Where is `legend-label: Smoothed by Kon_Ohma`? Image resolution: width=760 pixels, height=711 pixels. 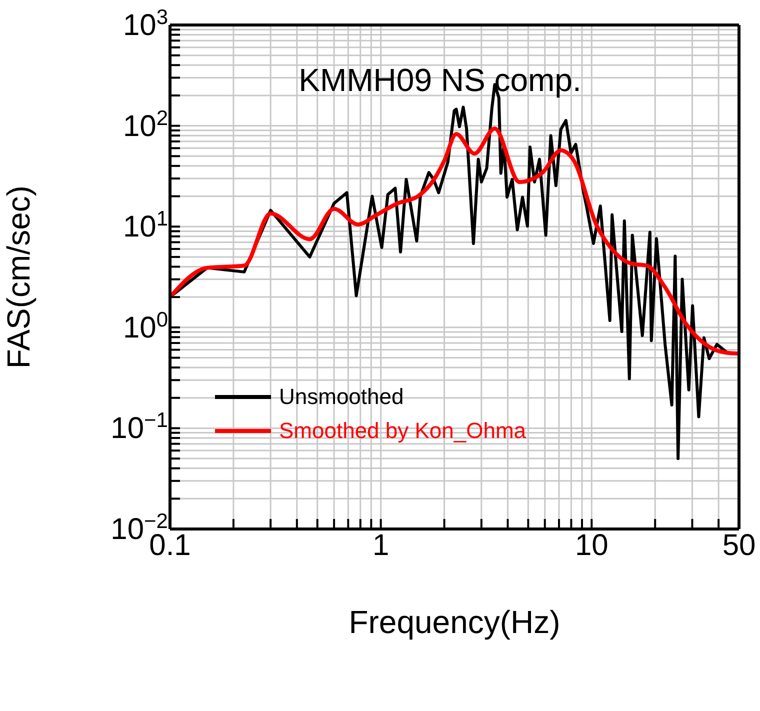 legend-label: Smoothed by Kon_Ohma is located at coordinates (402, 431).